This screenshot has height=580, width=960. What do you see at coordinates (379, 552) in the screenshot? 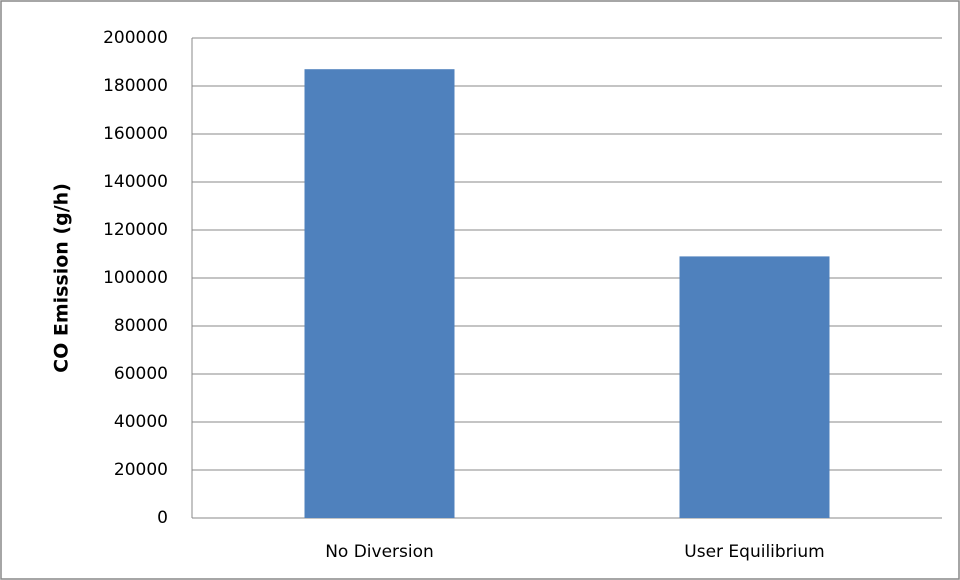
I see `x-tick-label: No Diversion` at bounding box center [379, 552].